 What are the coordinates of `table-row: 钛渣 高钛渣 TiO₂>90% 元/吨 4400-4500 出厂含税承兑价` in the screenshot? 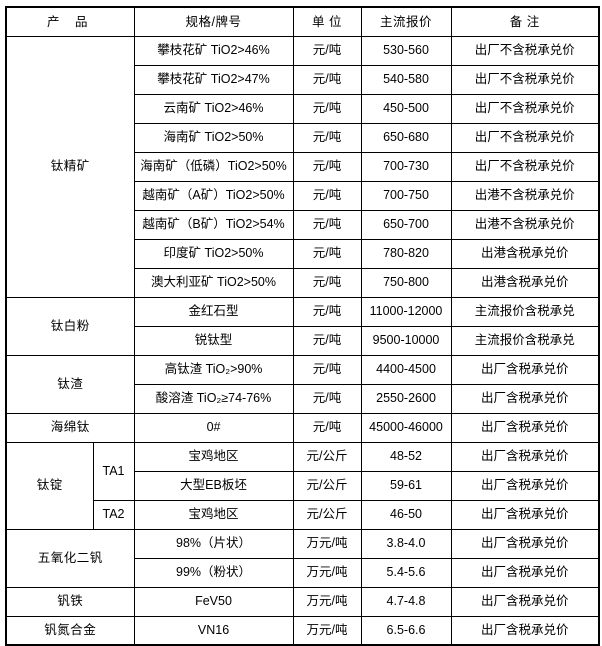 It's located at (302, 384).